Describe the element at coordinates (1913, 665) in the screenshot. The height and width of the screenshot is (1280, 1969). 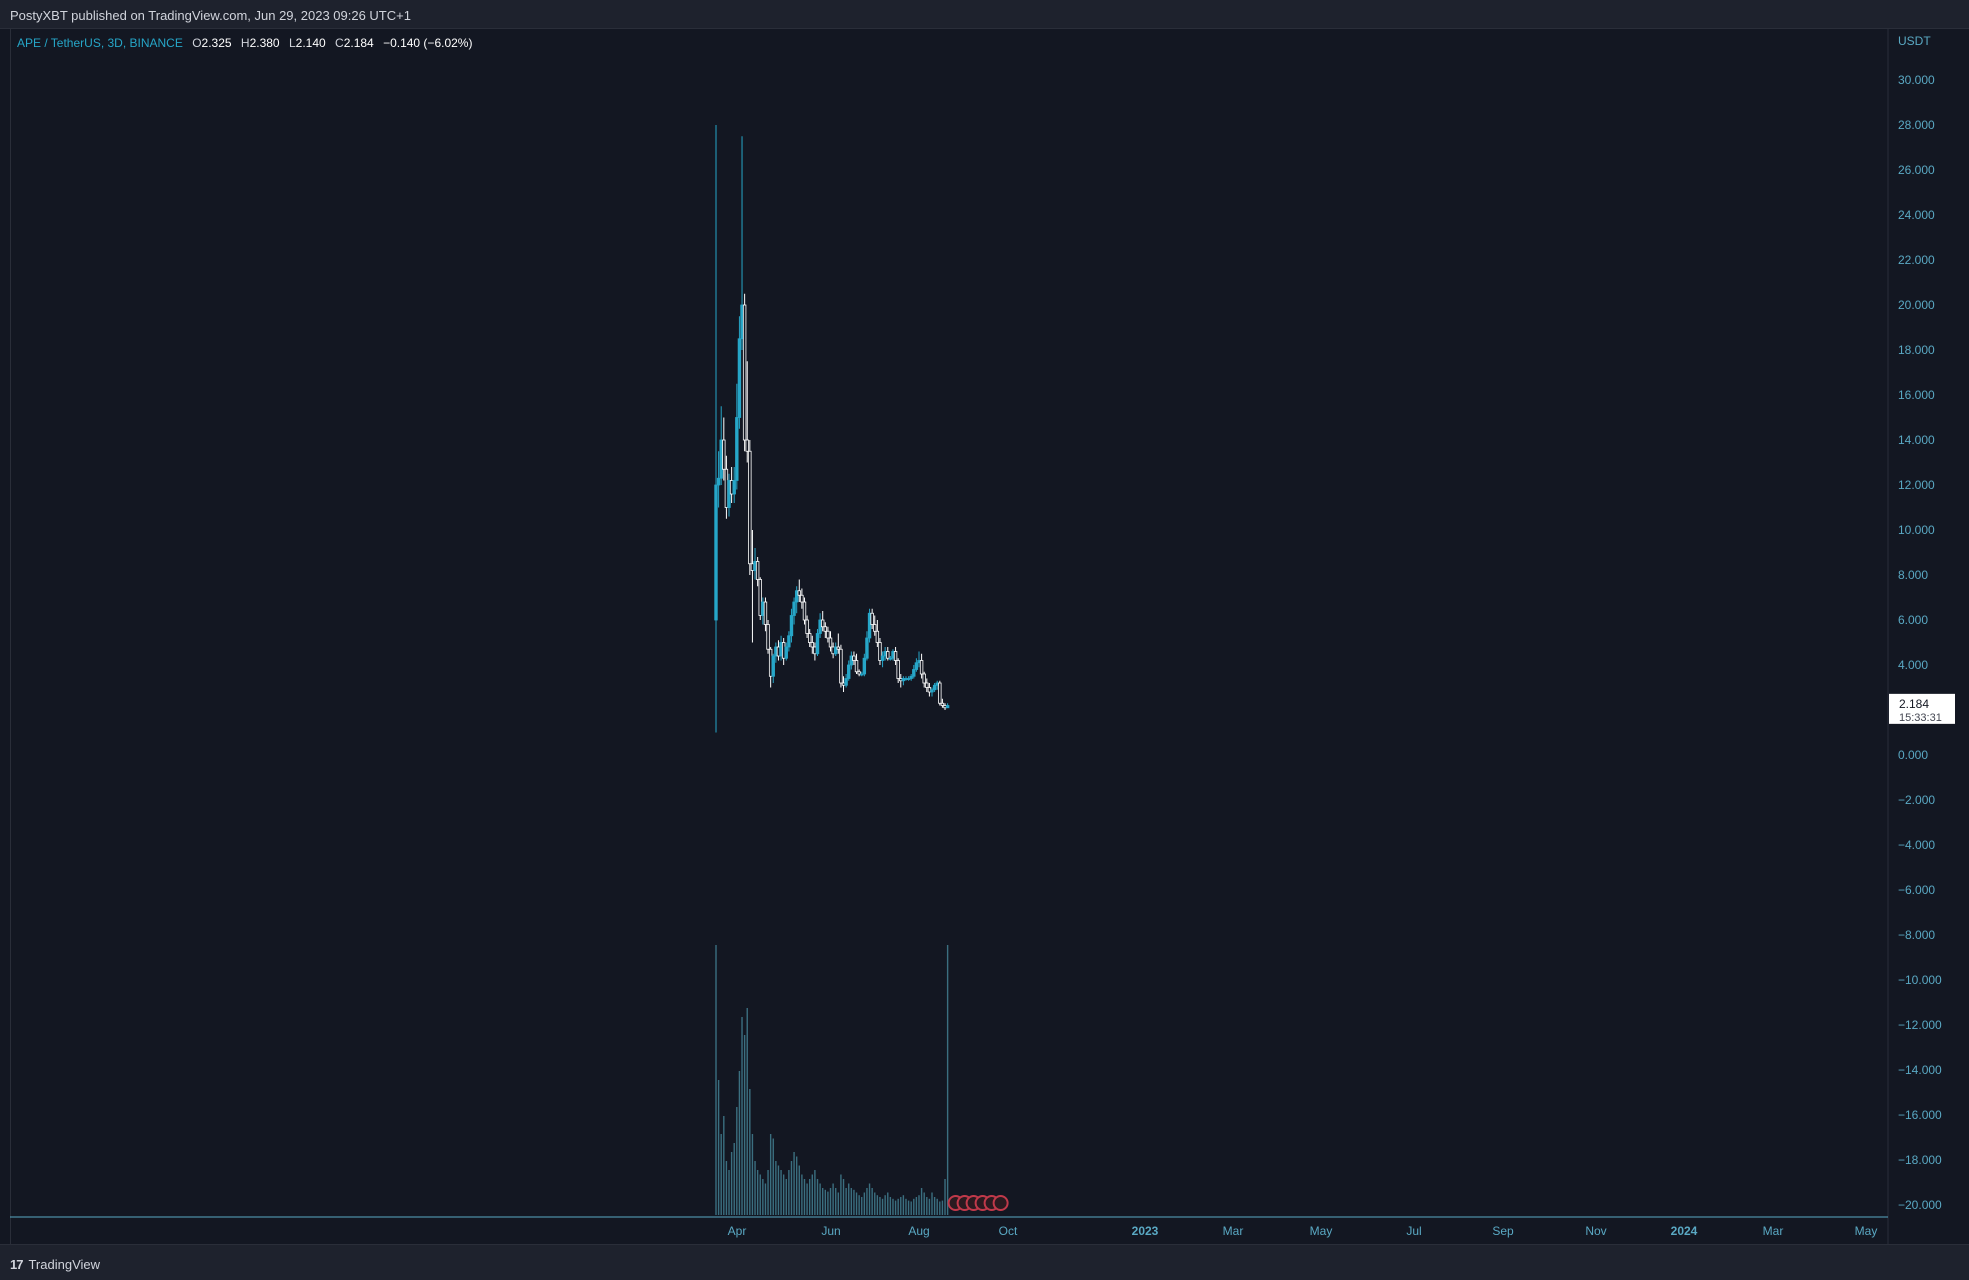
I see `price-tick-label: 4.000` at that location.